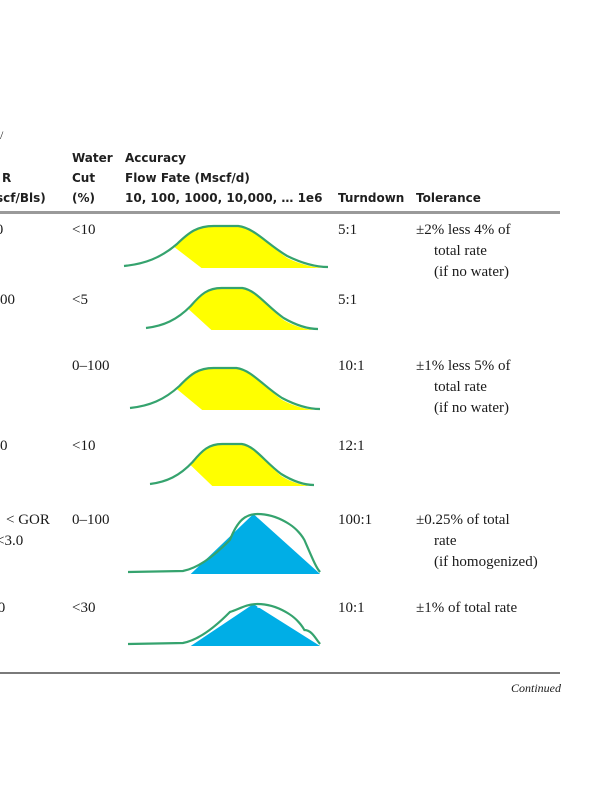  Describe the element at coordinates (28, 520) in the screenshot. I see `gor-cell: < GOR` at that location.